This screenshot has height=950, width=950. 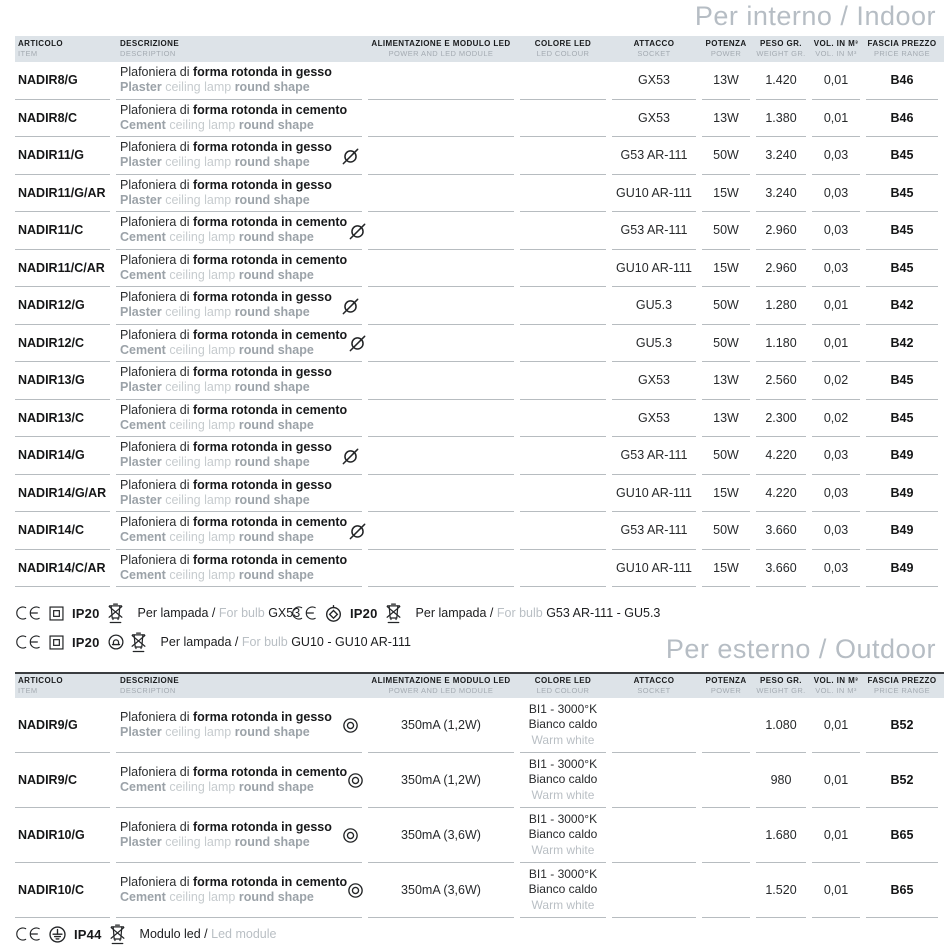 What do you see at coordinates (40, 685) in the screenshot?
I see `column-header: ARTICOLO ITEM` at bounding box center [40, 685].